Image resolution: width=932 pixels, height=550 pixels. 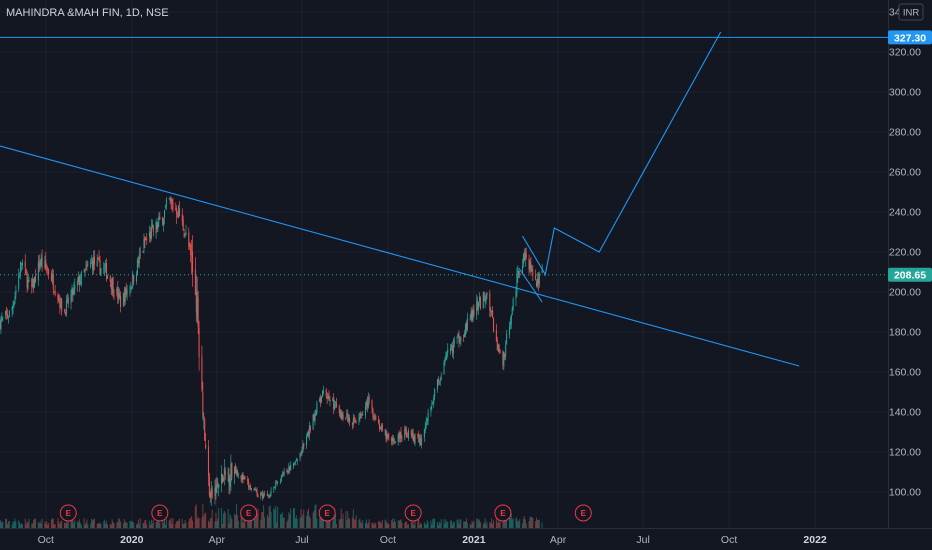 What do you see at coordinates (530, 285) in the screenshot?
I see `pennant-lower-line` at bounding box center [530, 285].